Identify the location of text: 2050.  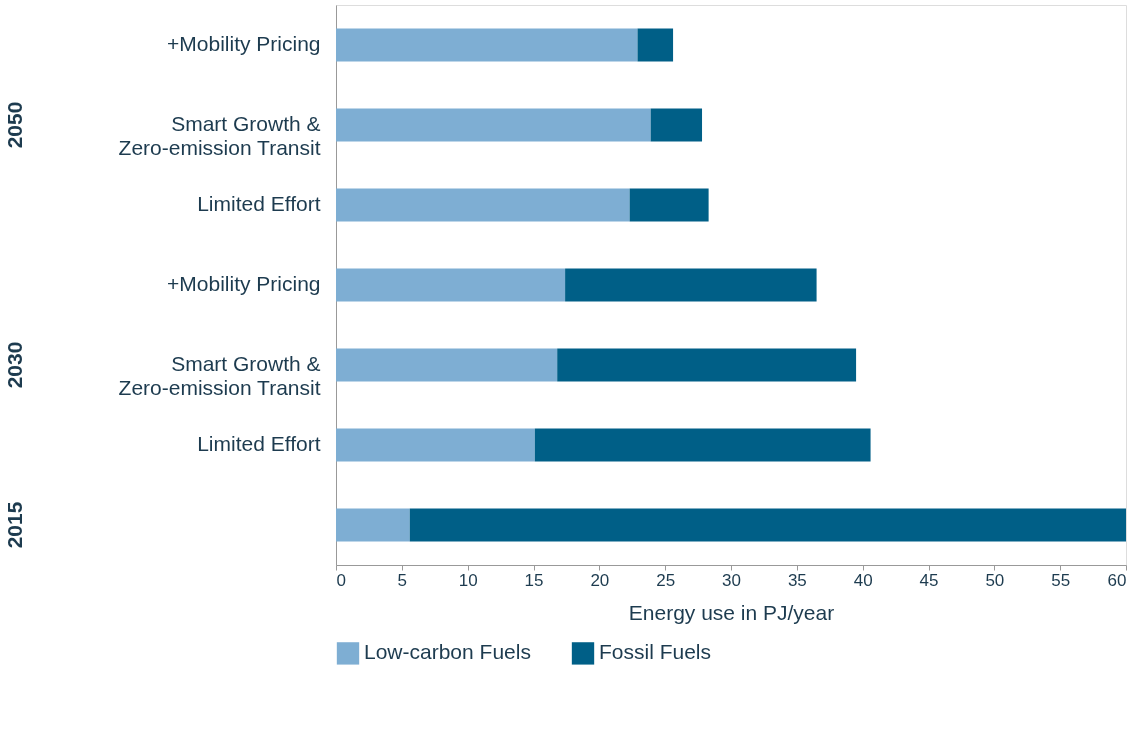
(14, 125).